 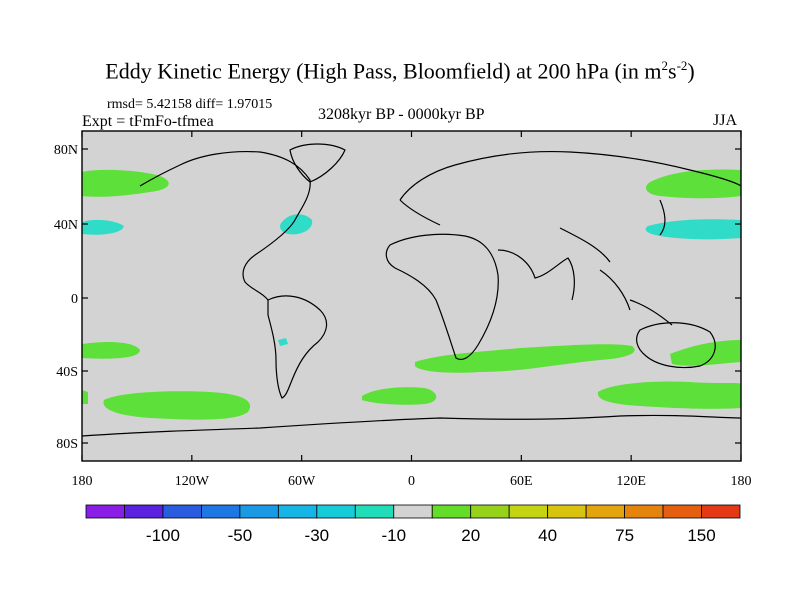 What do you see at coordinates (547, 535) in the screenshot?
I see `colorbar-label: 40` at bounding box center [547, 535].